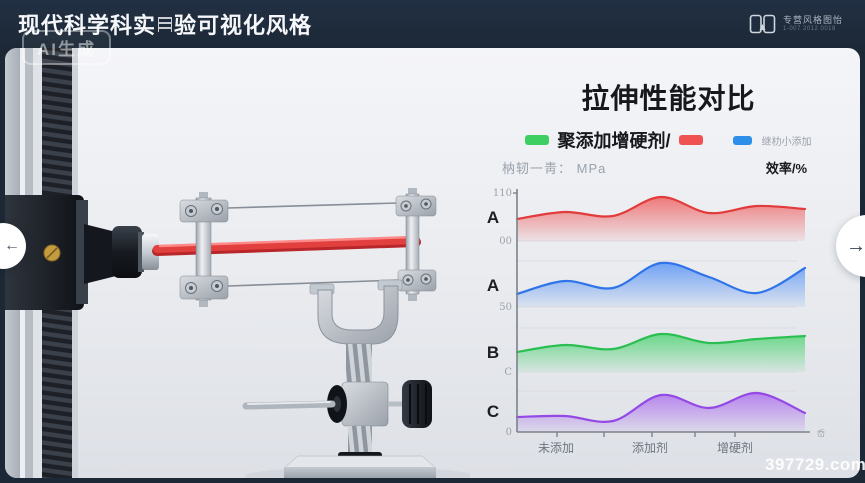 The image size is (865, 483). What do you see at coordinates (668, 163) in the screenshot?
I see `axis-label-row: 枘轫一靑： MPa 效率/%` at bounding box center [668, 163].